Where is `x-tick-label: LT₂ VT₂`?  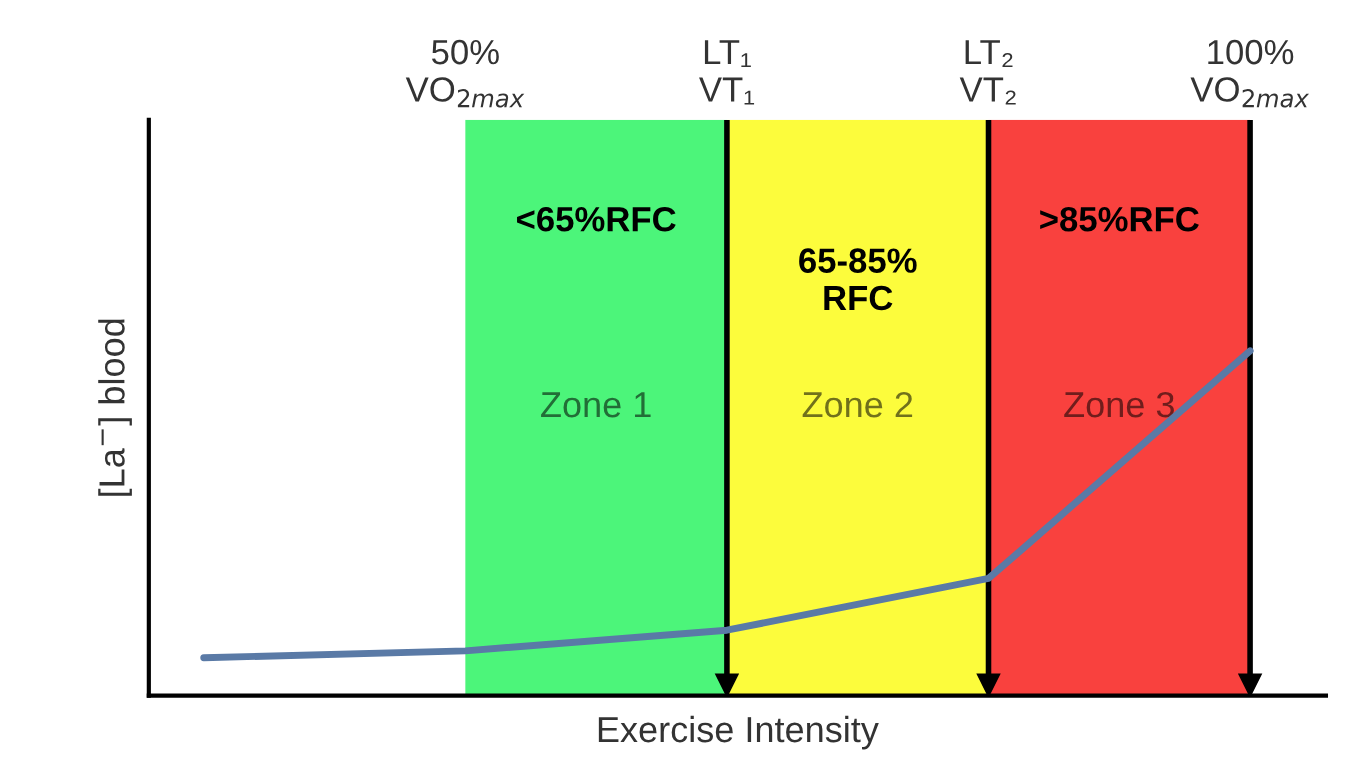 x-tick-label: LT₂ VT₂ is located at coordinates (987, 72).